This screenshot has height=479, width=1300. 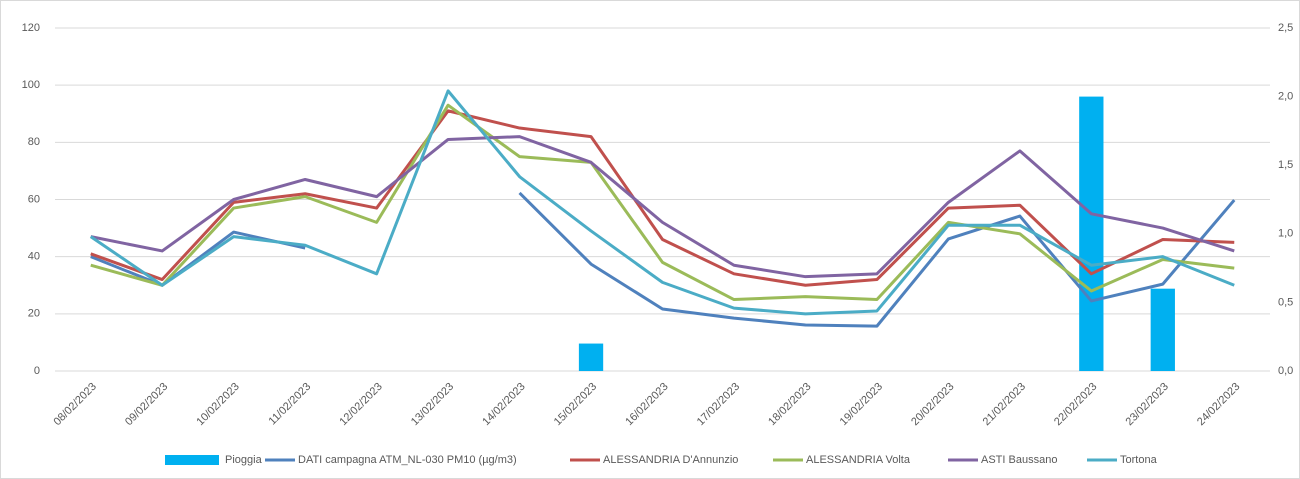 I want to click on y-tick-label: 80, so click(x=34, y=142).